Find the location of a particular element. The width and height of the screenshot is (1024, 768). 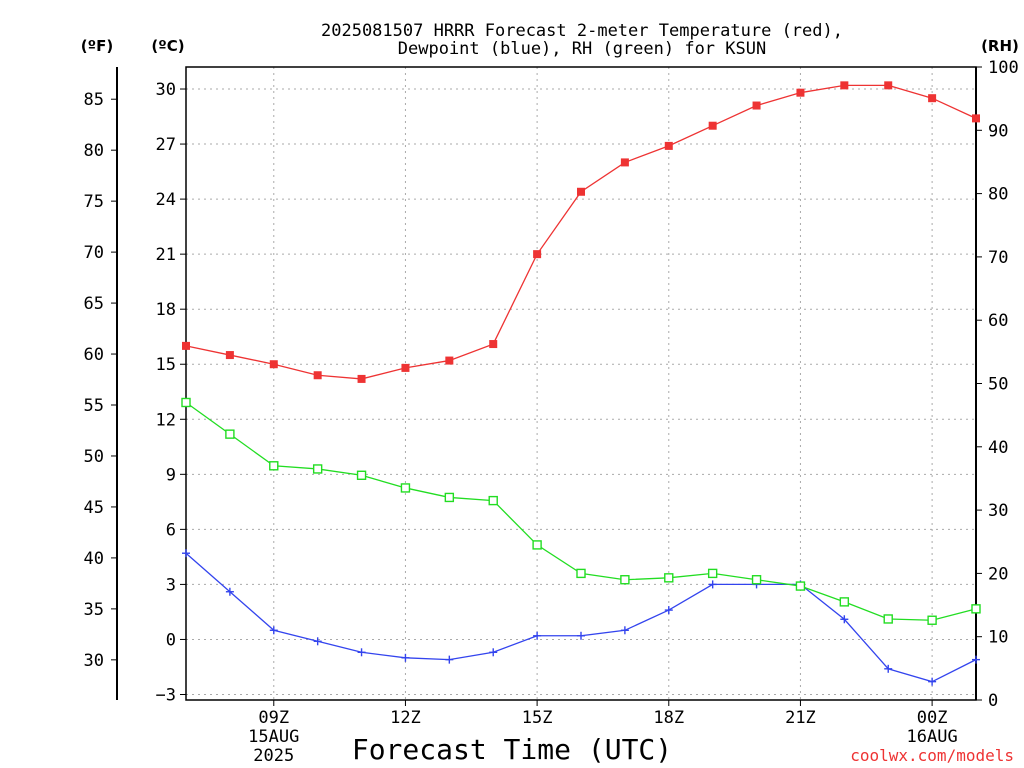

fahrenheit-tick-label: 50 is located at coordinates (94, 457).